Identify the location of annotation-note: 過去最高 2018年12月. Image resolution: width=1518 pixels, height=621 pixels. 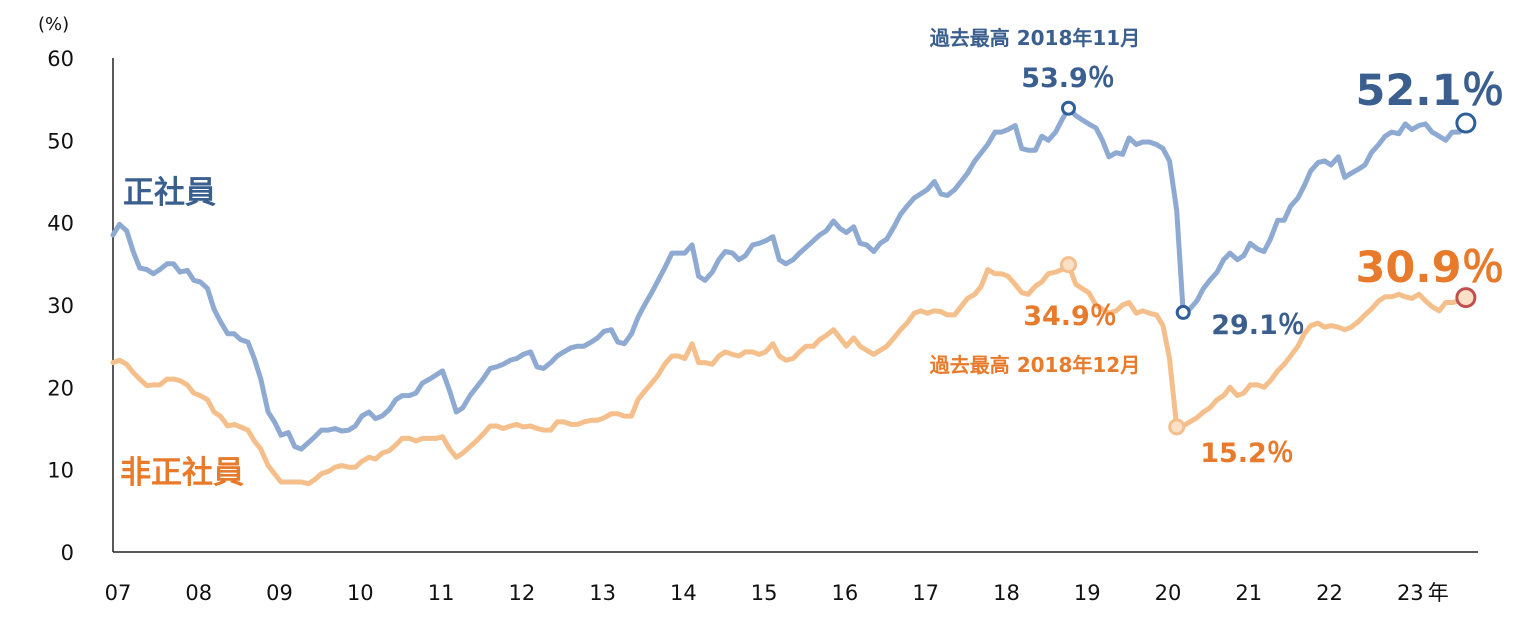
(1035, 365).